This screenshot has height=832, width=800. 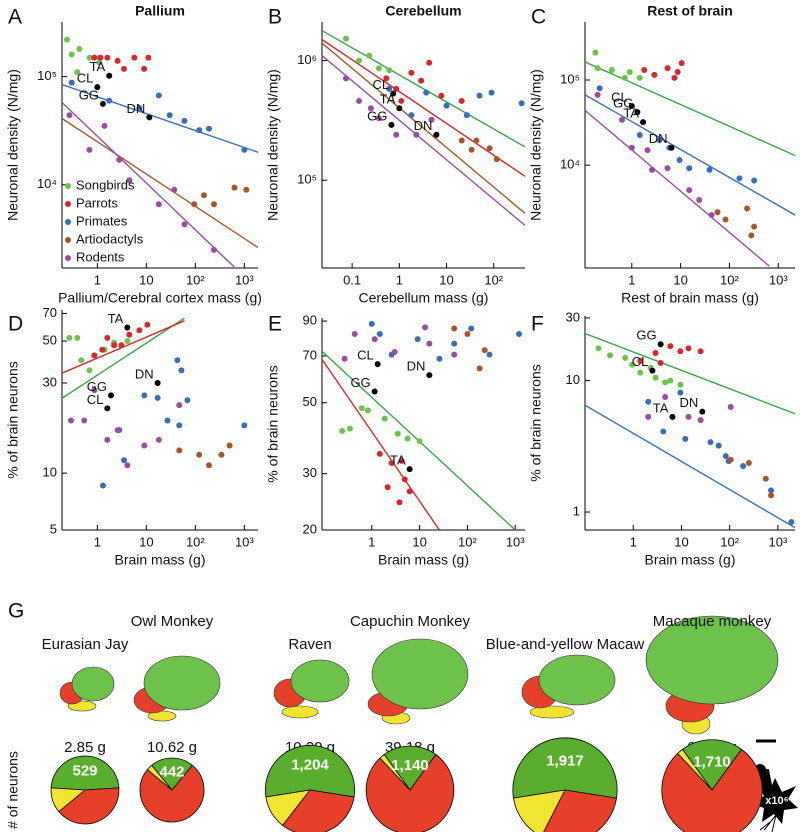 What do you see at coordinates (95, 399) in the screenshot?
I see `point-label: CL` at bounding box center [95, 399].